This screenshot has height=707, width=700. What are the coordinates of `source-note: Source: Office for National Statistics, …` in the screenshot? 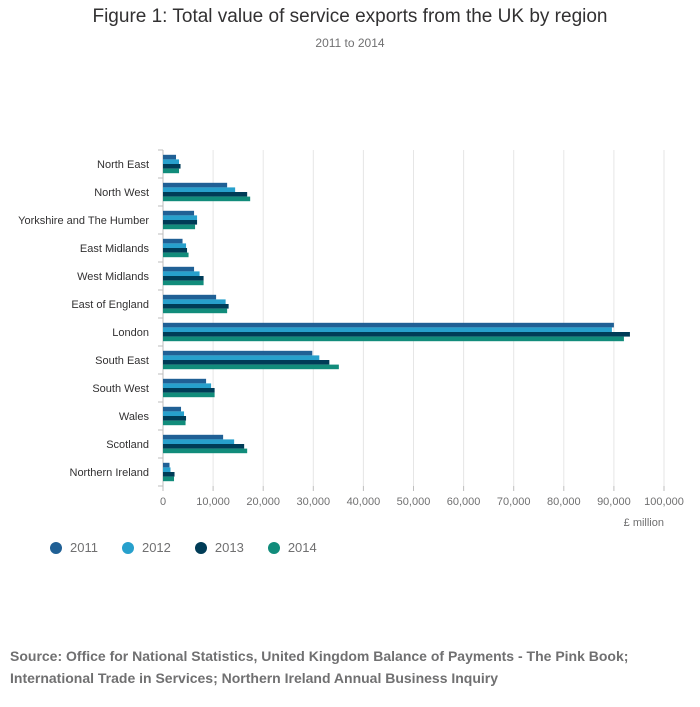 It's located at (319, 667).